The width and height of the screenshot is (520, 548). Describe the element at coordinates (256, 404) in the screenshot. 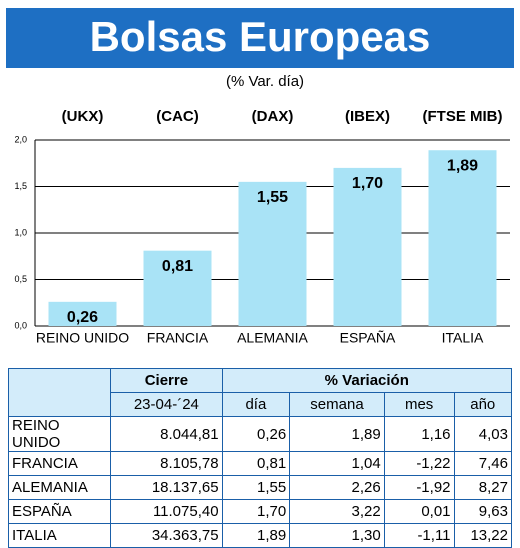

I see `table-cell: día` at that location.